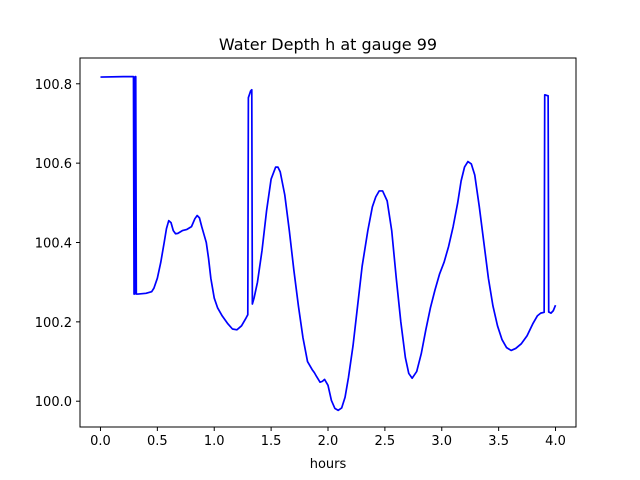  Describe the element at coordinates (53, 244) in the screenshot. I see `y-tick-label: 100.4` at that location.